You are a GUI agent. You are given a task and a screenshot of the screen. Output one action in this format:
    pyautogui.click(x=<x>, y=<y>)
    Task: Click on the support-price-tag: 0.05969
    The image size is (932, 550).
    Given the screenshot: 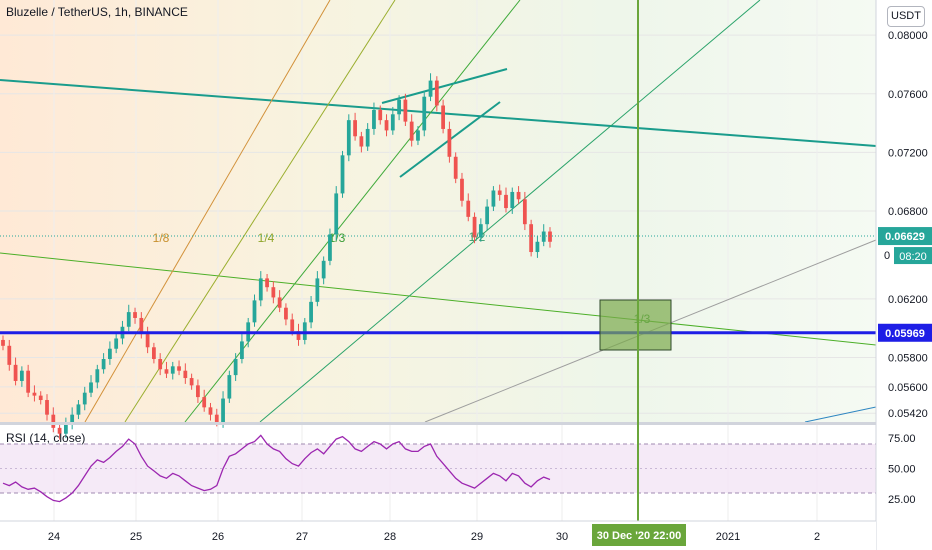 What is the action you would take?
    pyautogui.click(x=905, y=332)
    